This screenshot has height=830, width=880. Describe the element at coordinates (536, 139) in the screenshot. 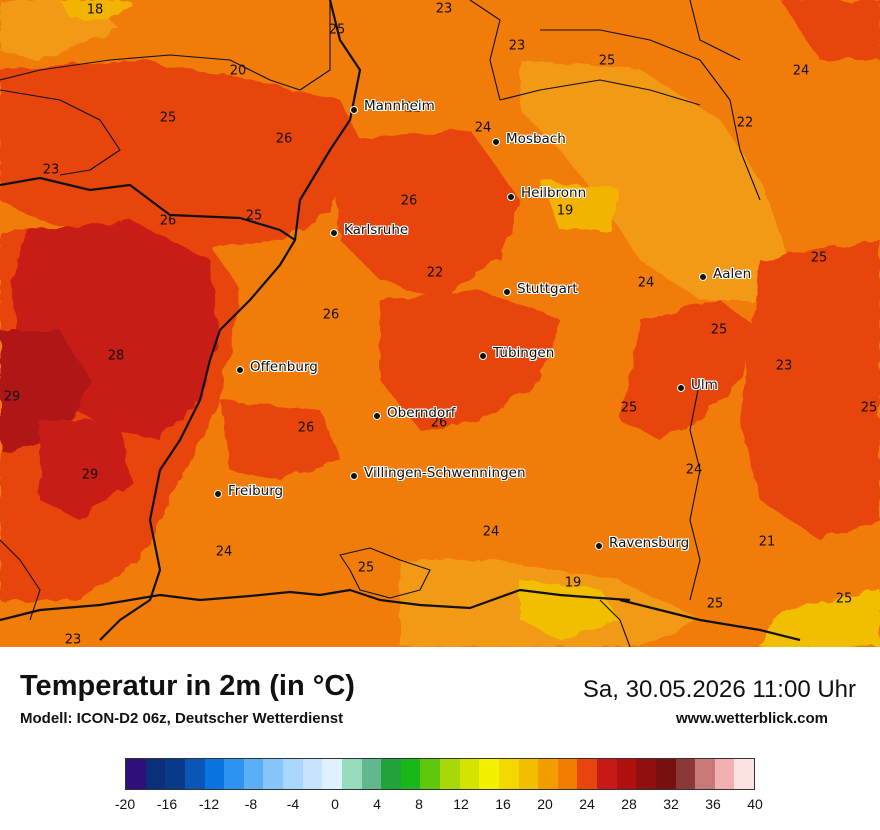

I see `city-label-mosbach: Mosbach` at that location.